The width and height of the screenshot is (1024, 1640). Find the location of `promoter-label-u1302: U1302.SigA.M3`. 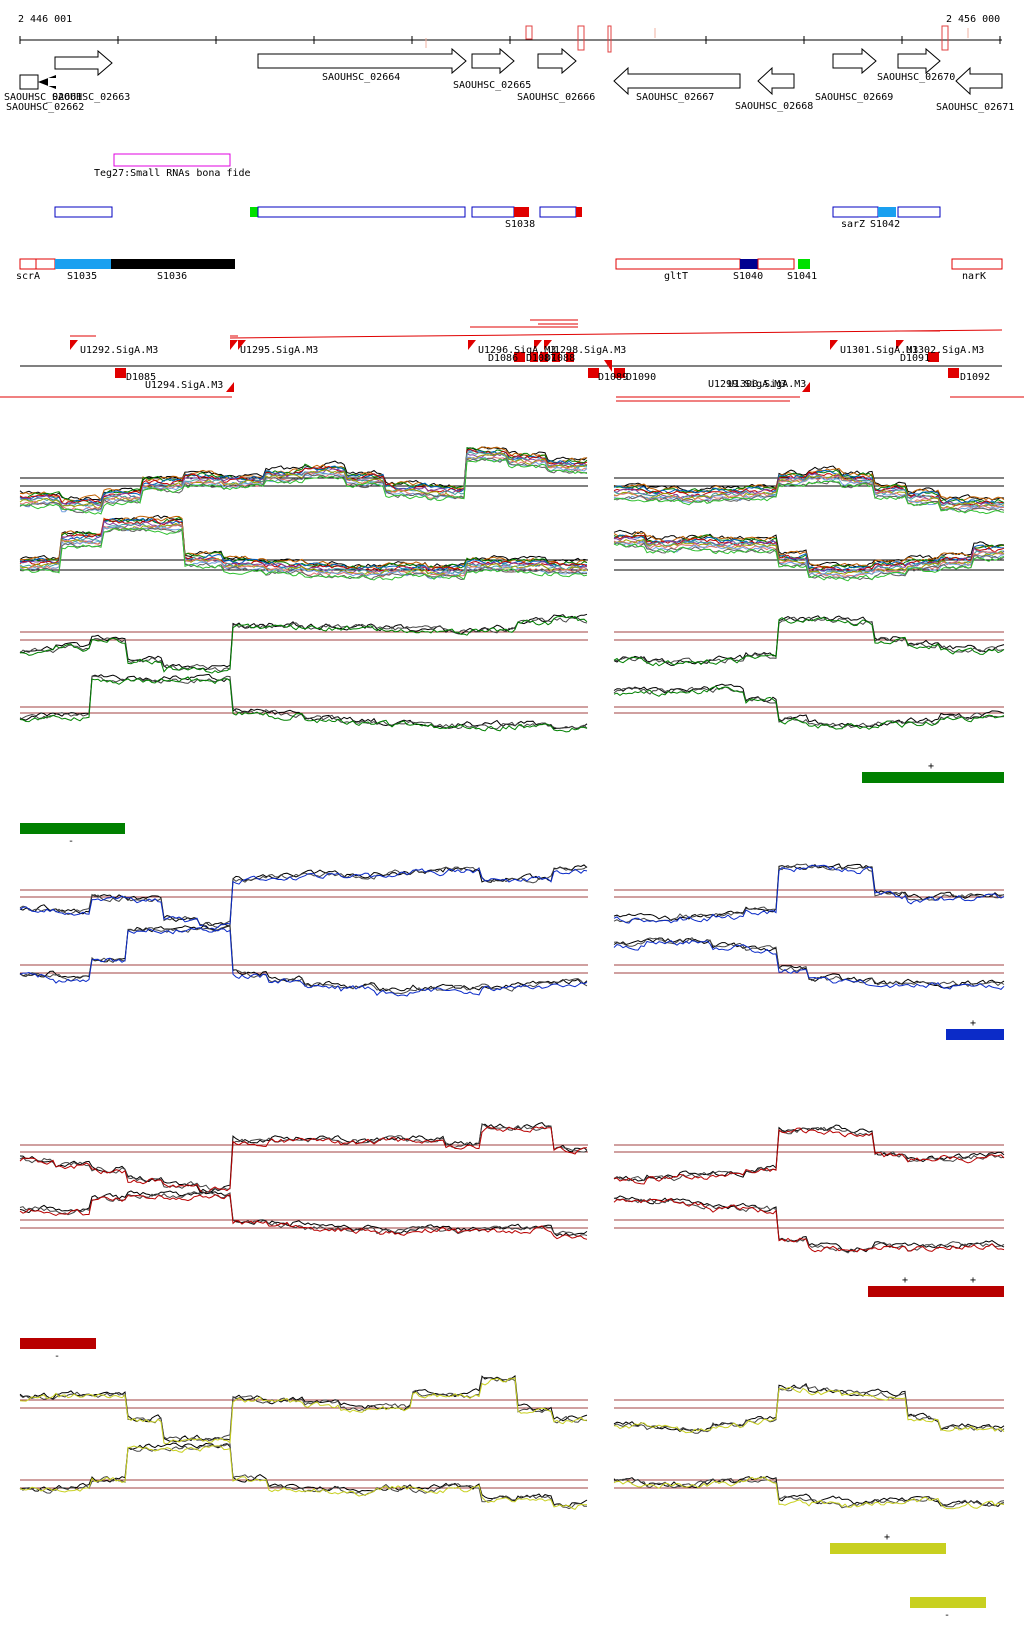

promoter-label-u1302: U1302.SigA.M3 is located at coordinates (945, 350).